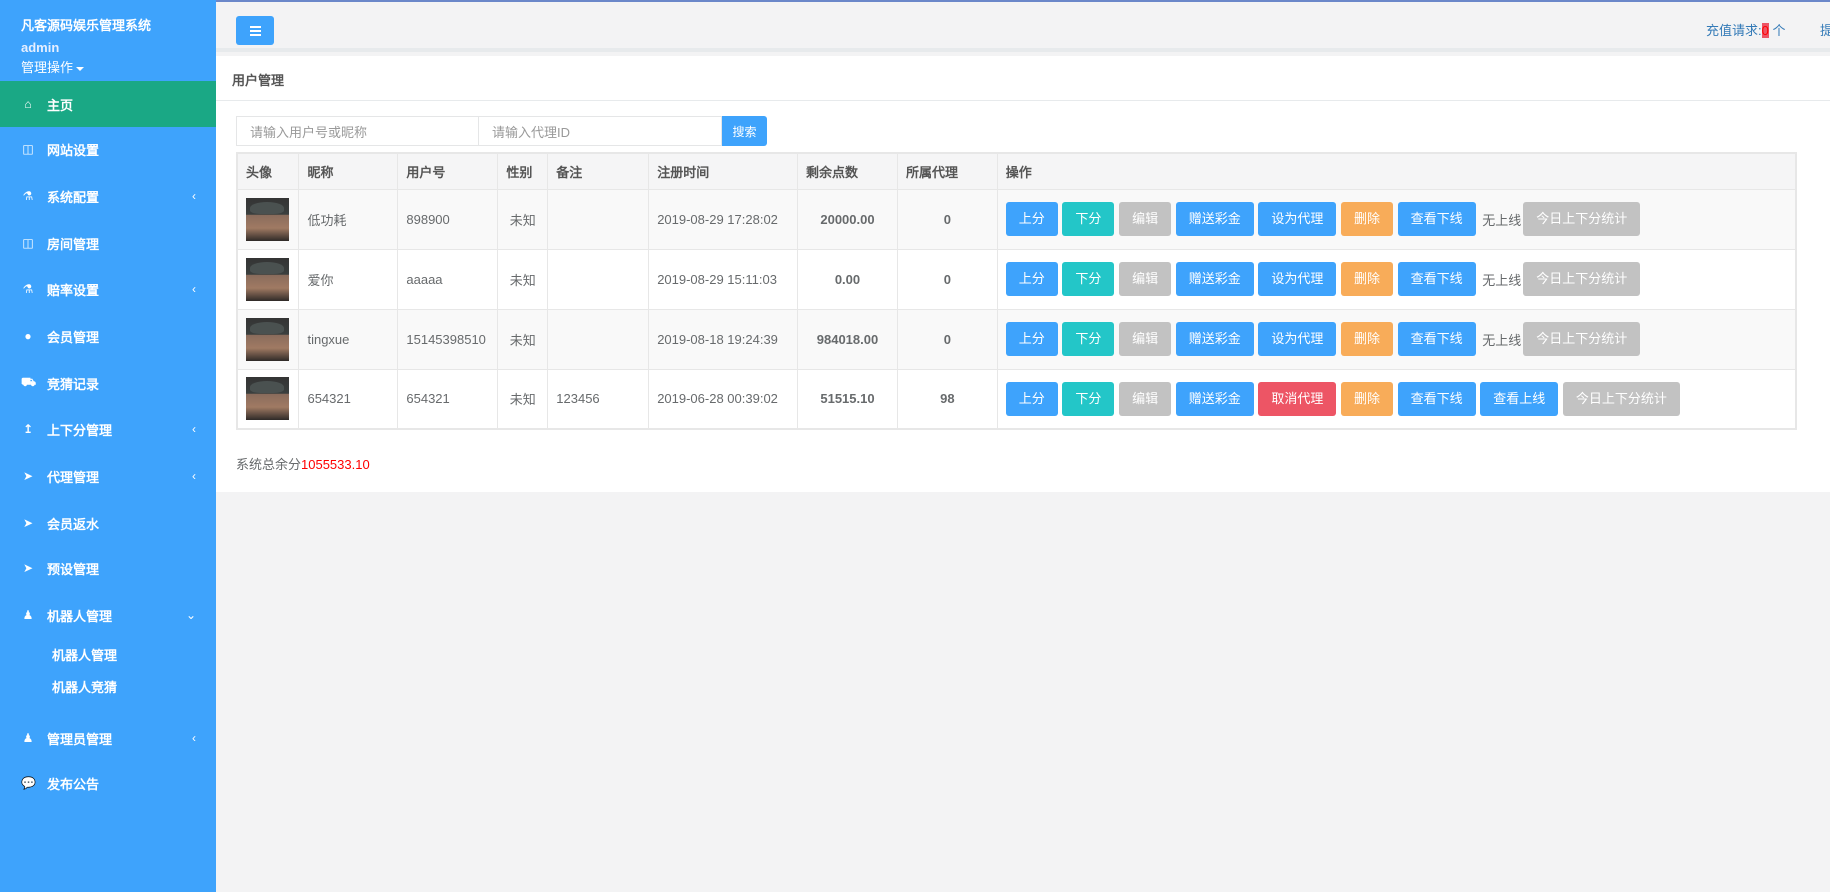  What do you see at coordinates (28, 104) in the screenshot?
I see `home-icon: ⌂` at bounding box center [28, 104].